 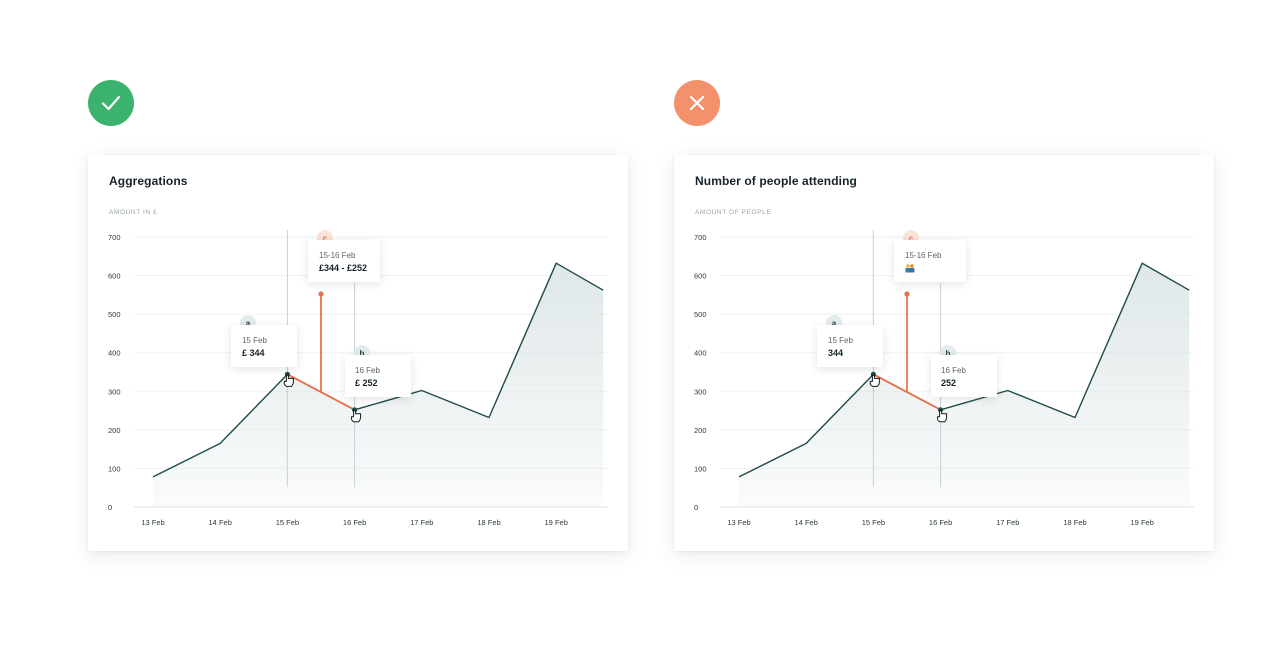 What do you see at coordinates (148, 181) in the screenshot?
I see `chart-title: Aggregations` at bounding box center [148, 181].